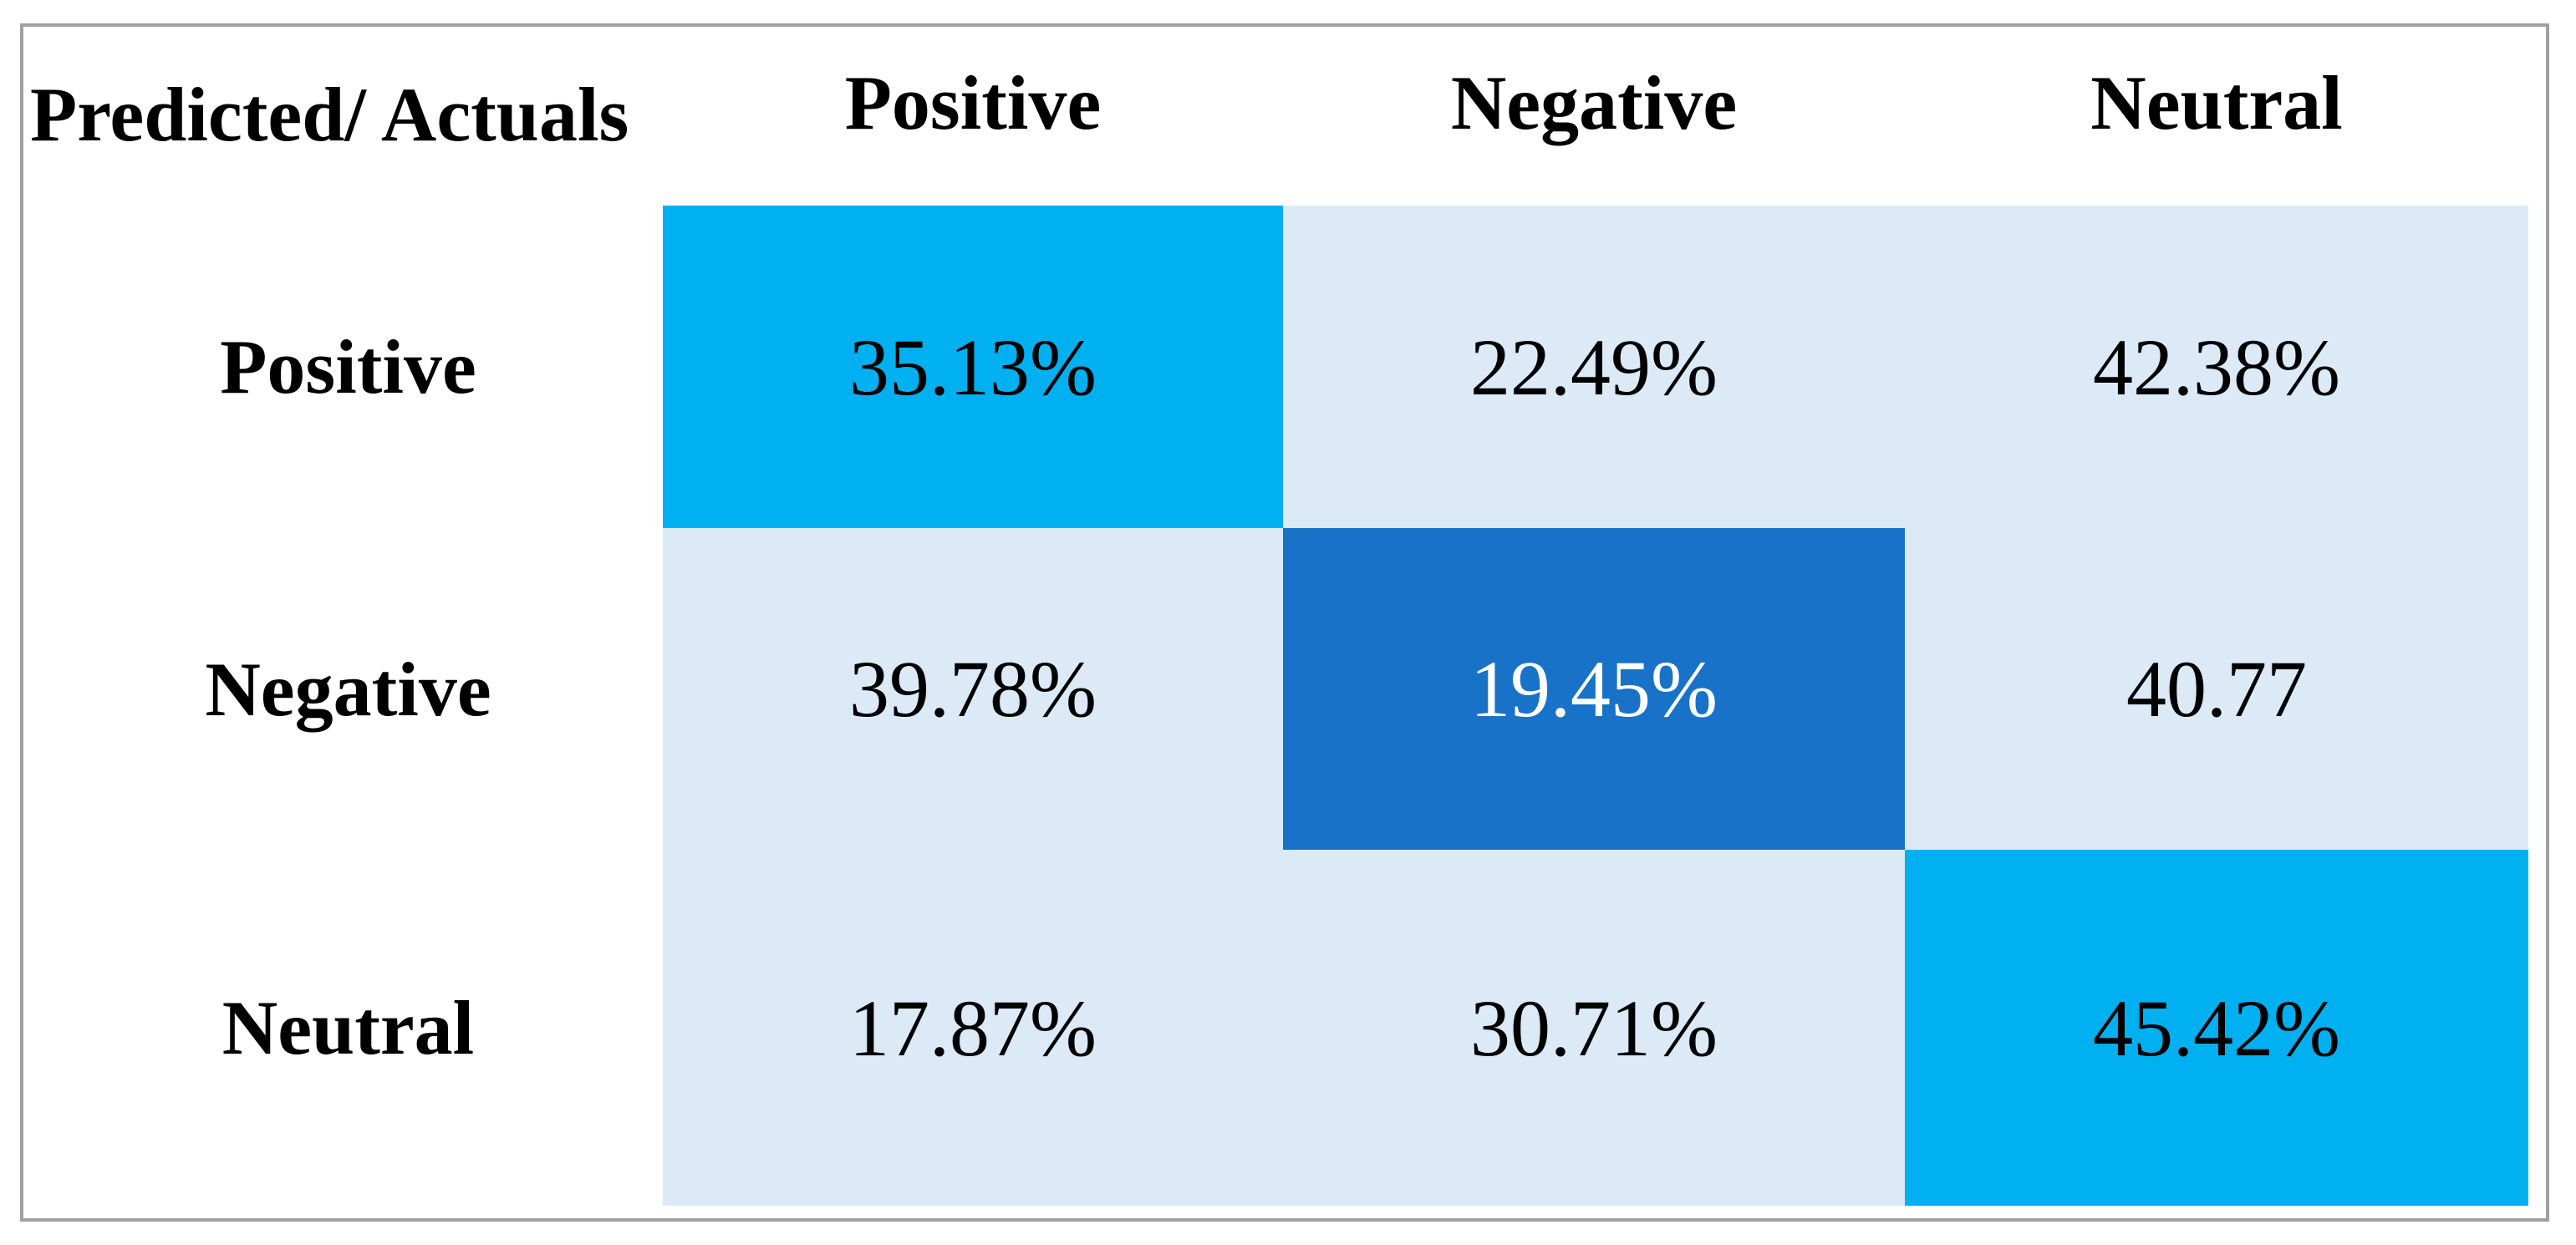 This screenshot has width=2576, height=1245. What do you see at coordinates (973, 1028) in the screenshot?
I see `cell: 17.87%` at bounding box center [973, 1028].